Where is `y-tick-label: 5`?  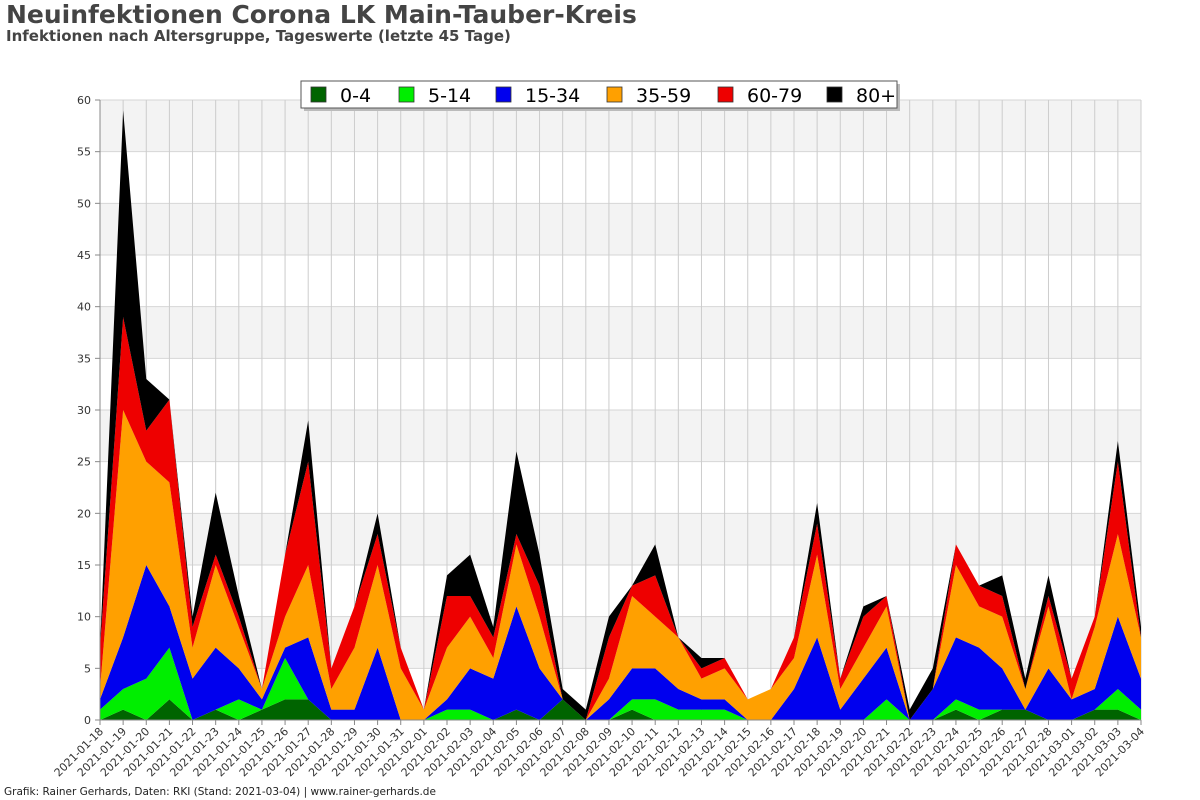
y-tick-label: 5 is located at coordinates (87, 668).